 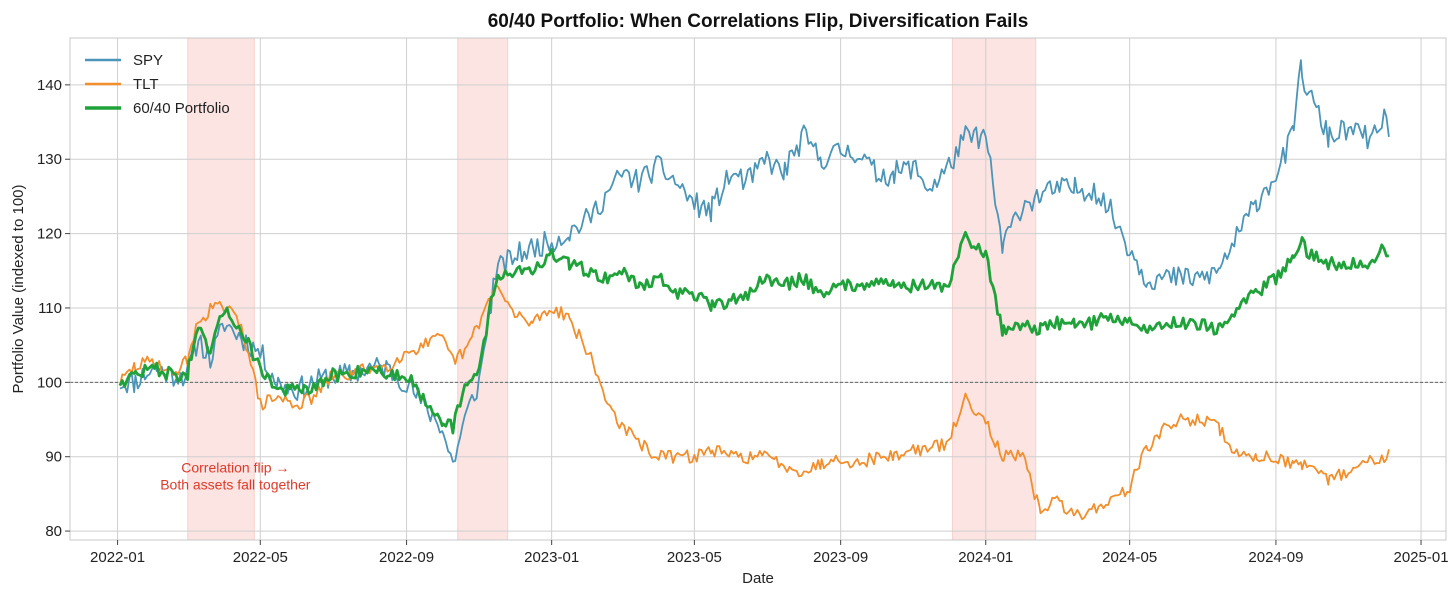 I want to click on x-tick-label: 2024-05, so click(x=1129, y=557).